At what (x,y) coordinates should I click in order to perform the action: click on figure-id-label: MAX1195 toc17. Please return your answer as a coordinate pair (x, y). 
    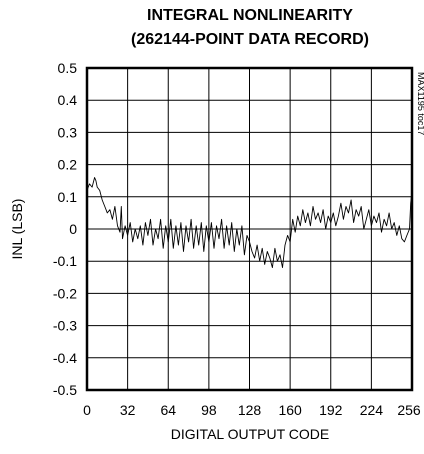
    Looking at the image, I should click on (420, 103).